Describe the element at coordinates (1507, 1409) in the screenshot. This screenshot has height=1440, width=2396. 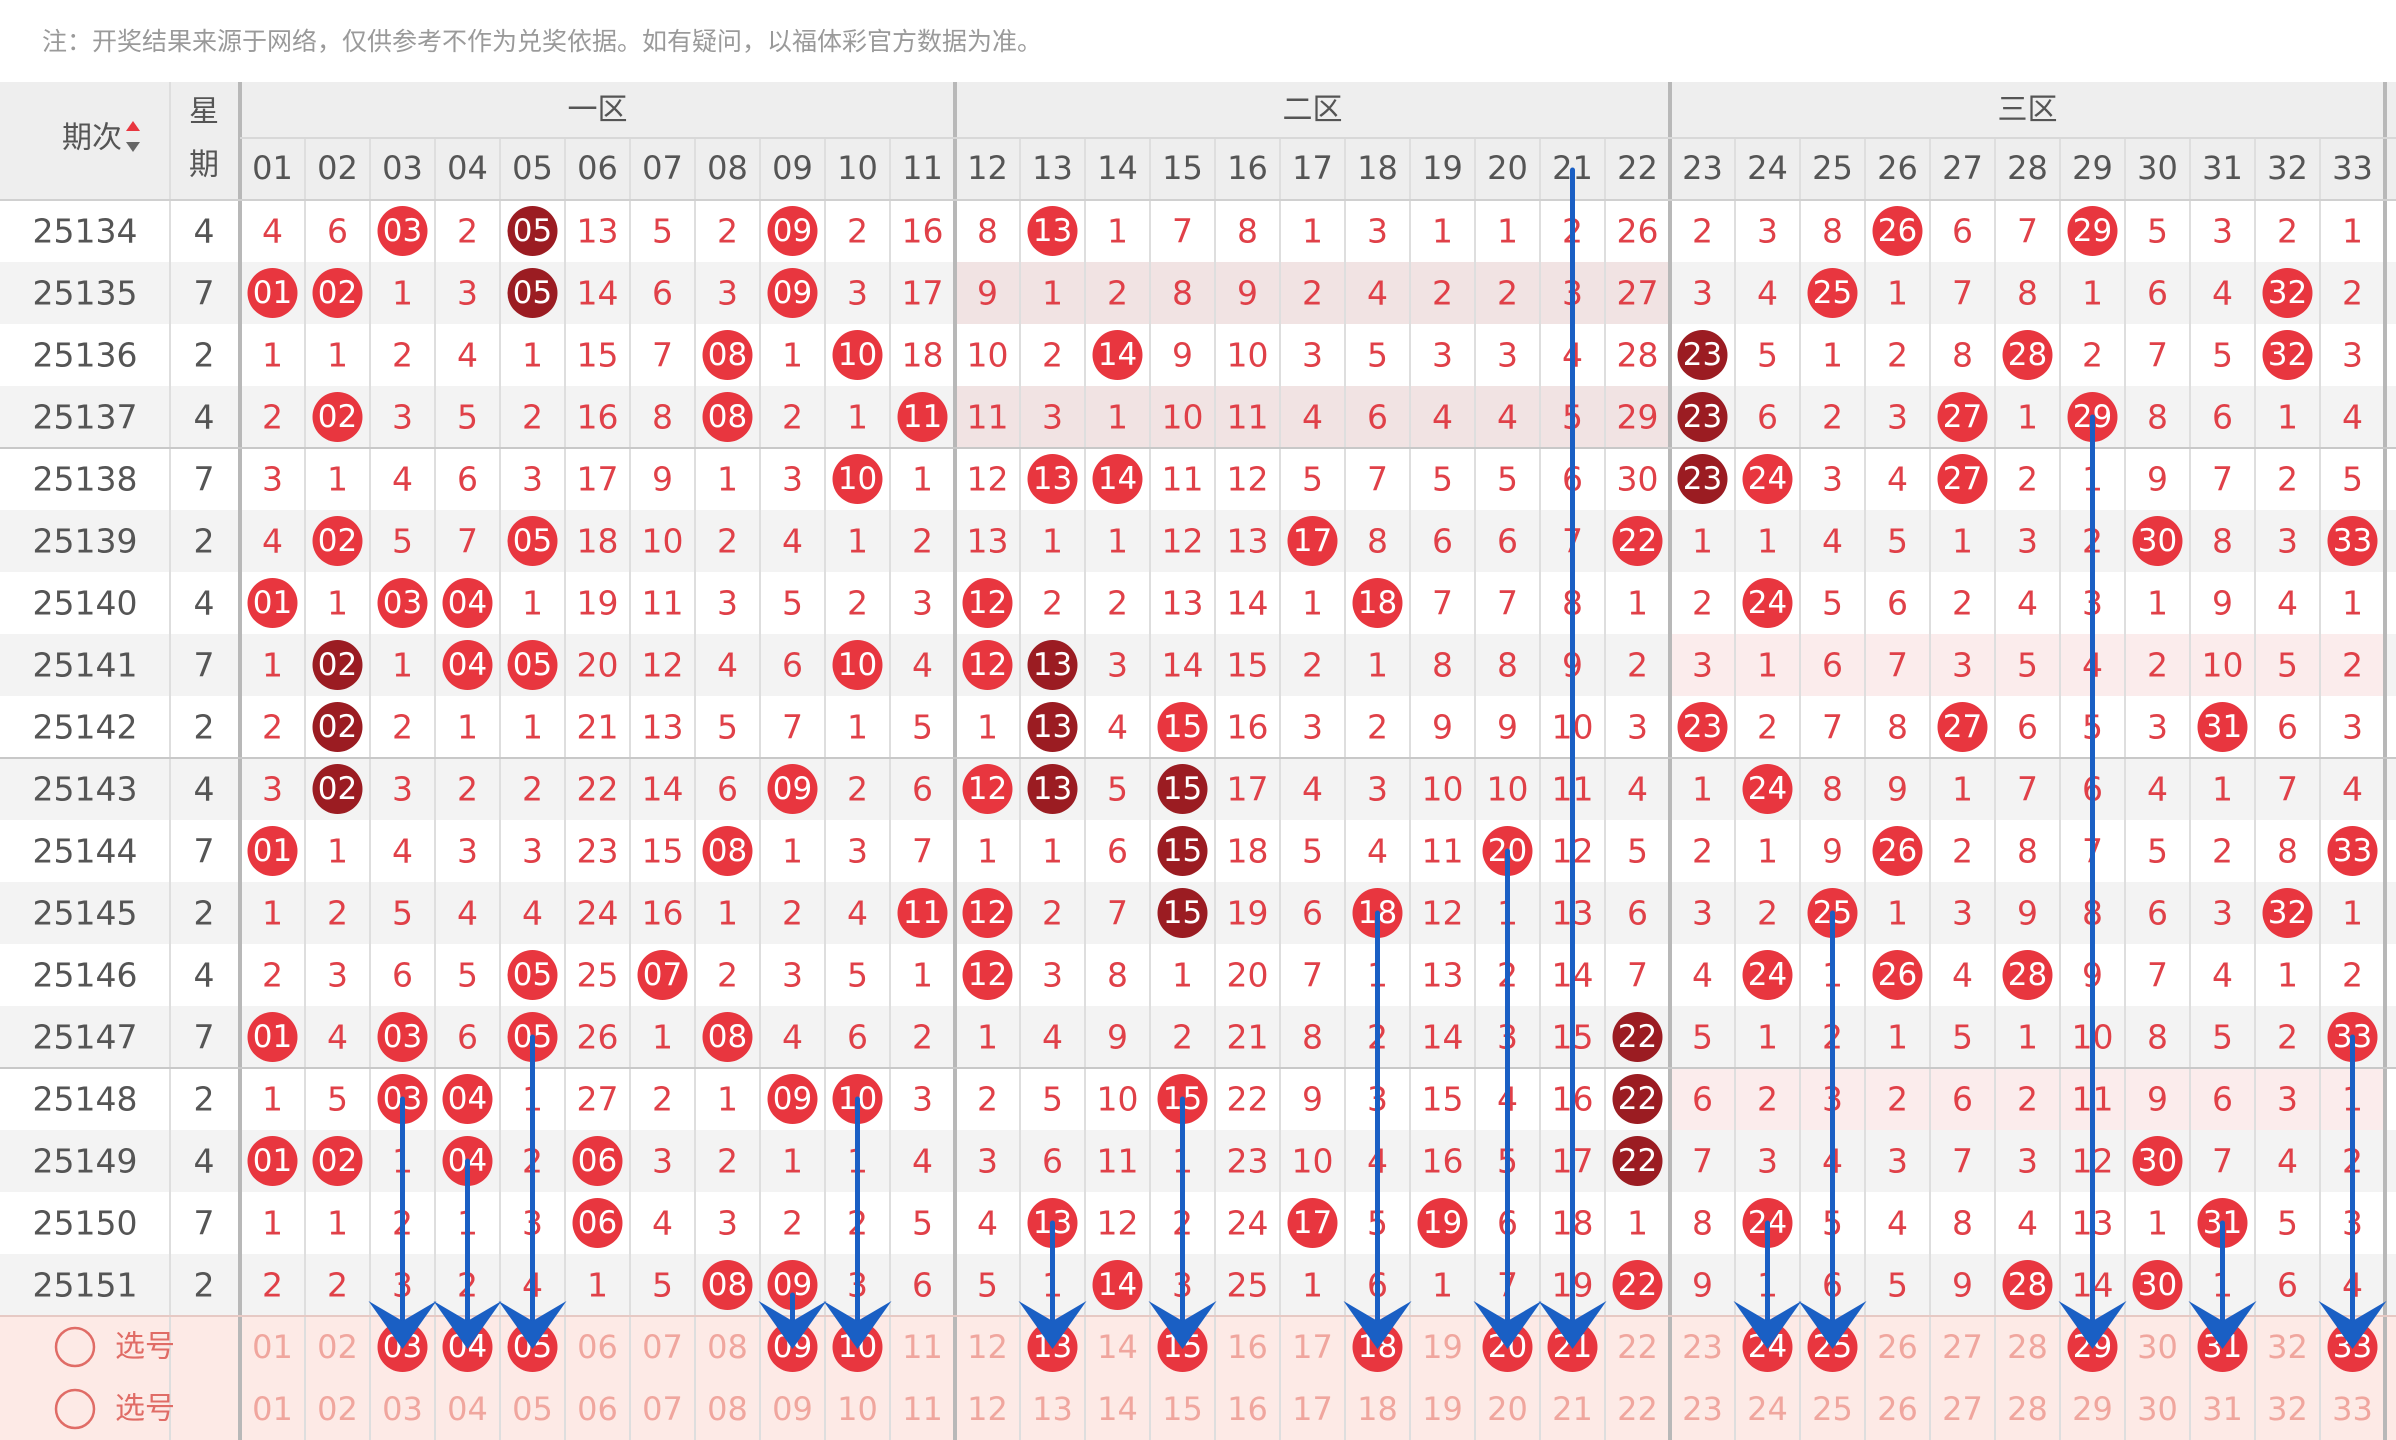
I see `pick-number: 20` at that location.